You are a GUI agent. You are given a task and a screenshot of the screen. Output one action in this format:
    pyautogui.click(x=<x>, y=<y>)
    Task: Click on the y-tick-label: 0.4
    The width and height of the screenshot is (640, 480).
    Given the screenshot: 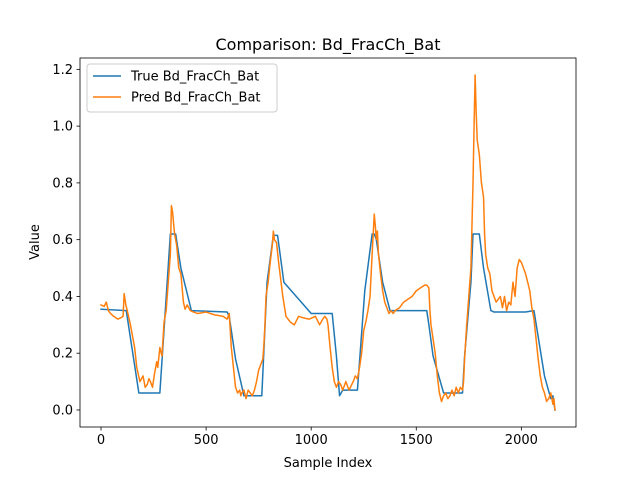 What is the action you would take?
    pyautogui.click(x=62, y=297)
    